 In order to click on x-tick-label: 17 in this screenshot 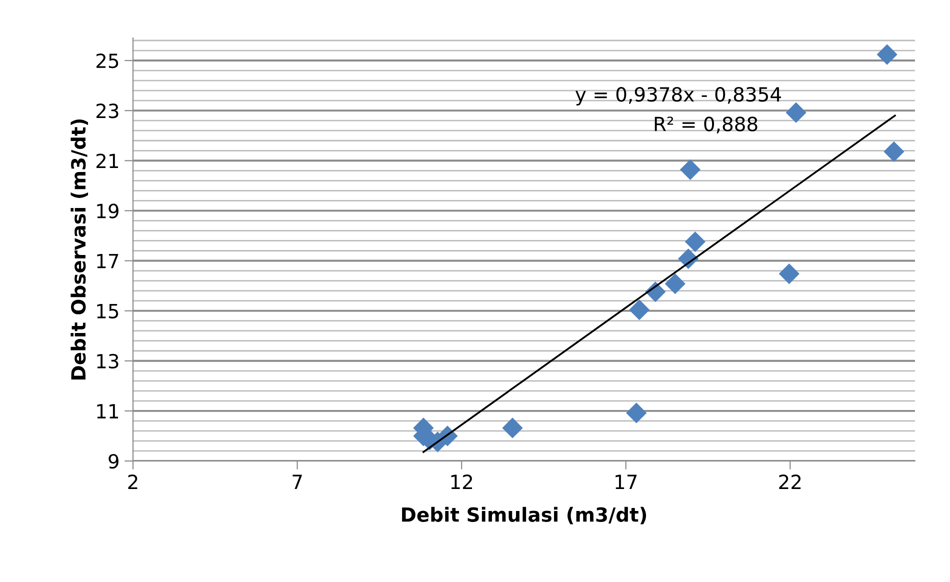, I will do `click(626, 481)`.